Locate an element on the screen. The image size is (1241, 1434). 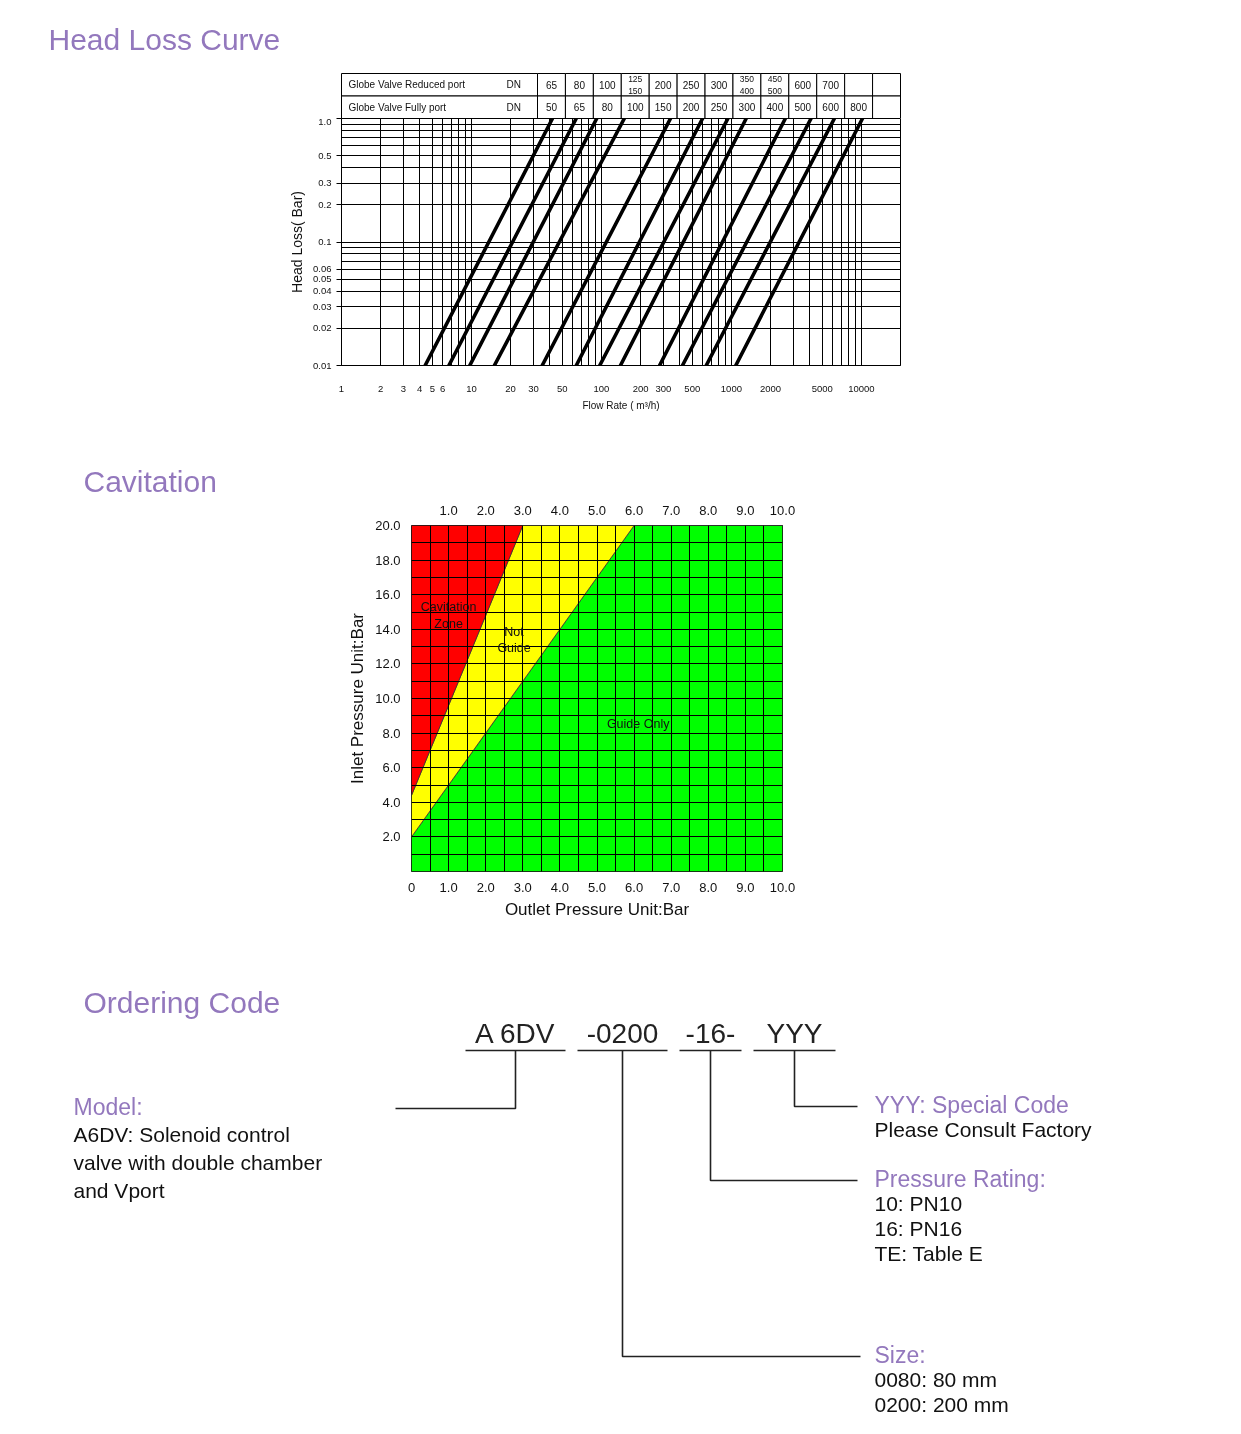
text: YYY is located at coordinates (794, 1033).